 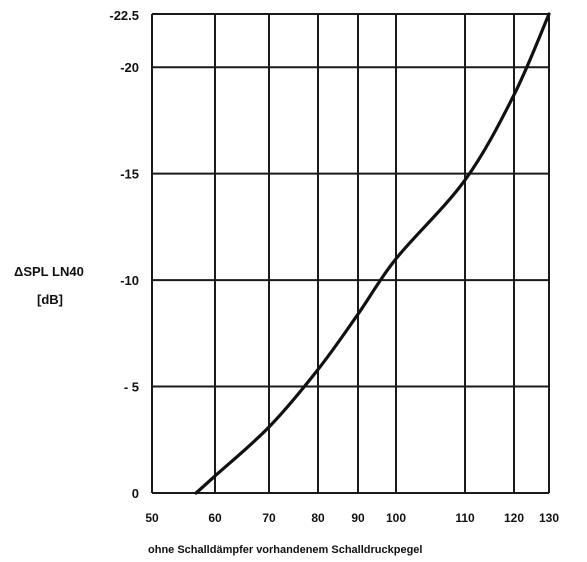 I want to click on x-tick-label: 130, so click(x=549, y=518).